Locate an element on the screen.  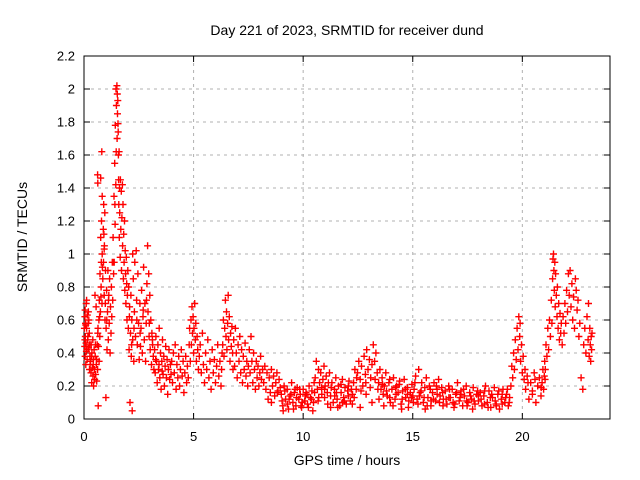
x-tick-label: 5 is located at coordinates (193, 436).